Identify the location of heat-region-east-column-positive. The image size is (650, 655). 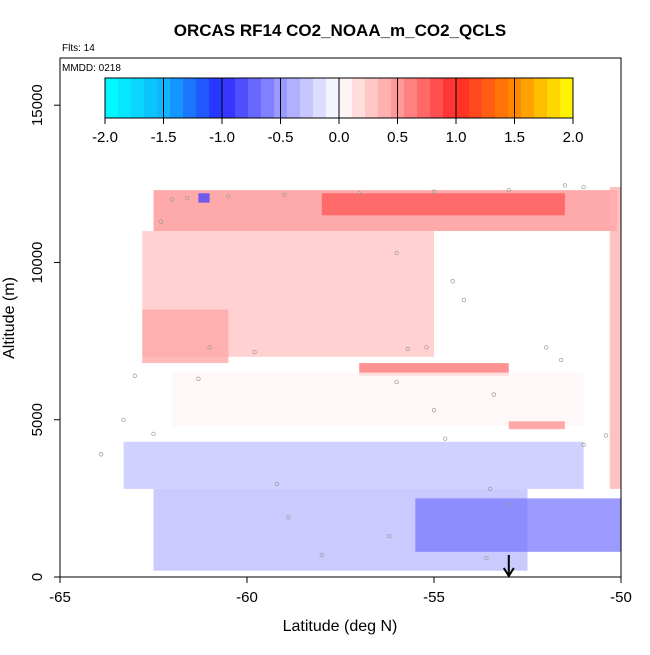
(615, 337).